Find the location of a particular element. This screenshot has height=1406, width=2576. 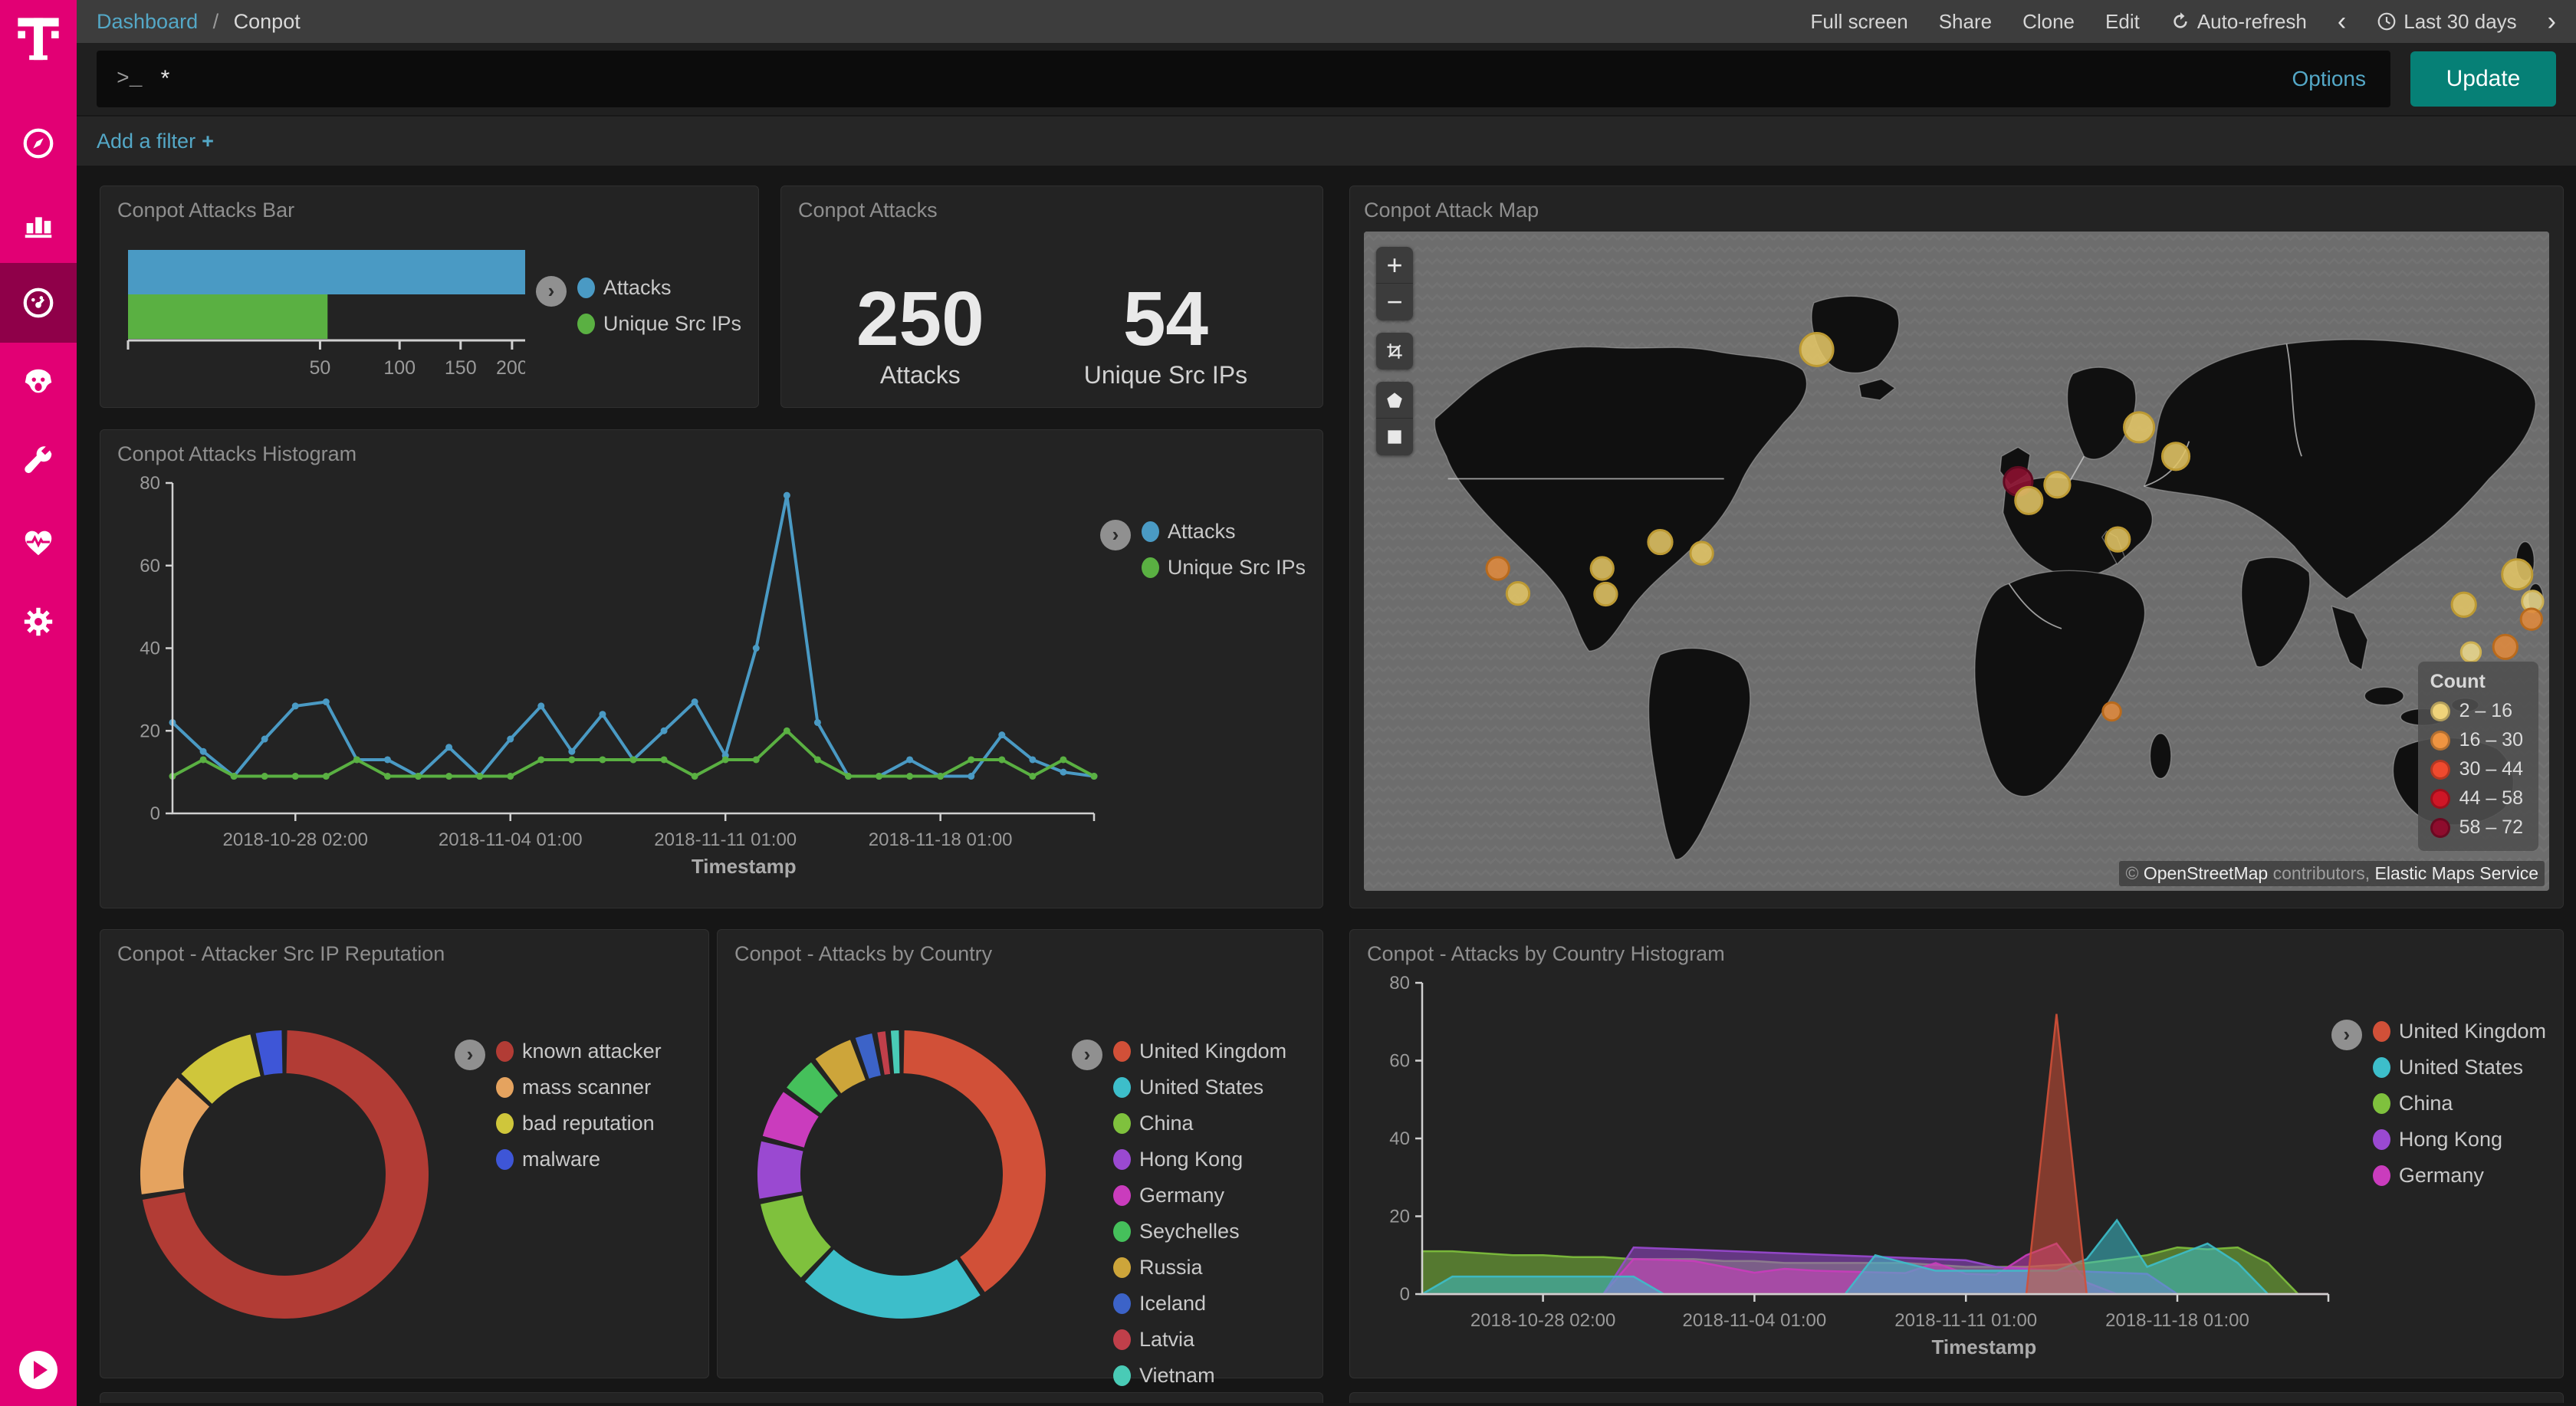

options-link: Options is located at coordinates (2330, 78).